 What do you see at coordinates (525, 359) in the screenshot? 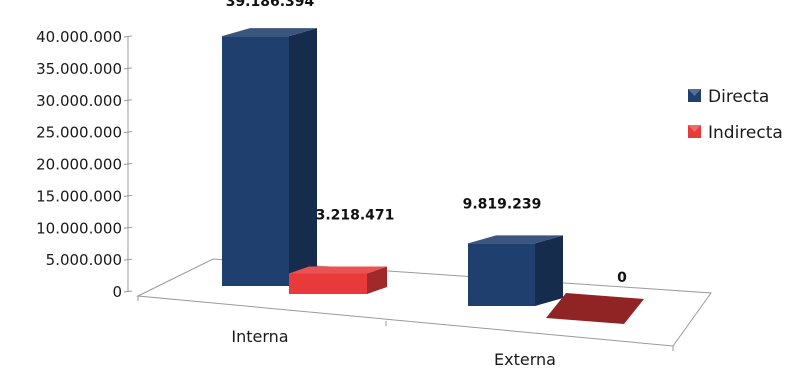
I see `x-category-label: Externa` at bounding box center [525, 359].